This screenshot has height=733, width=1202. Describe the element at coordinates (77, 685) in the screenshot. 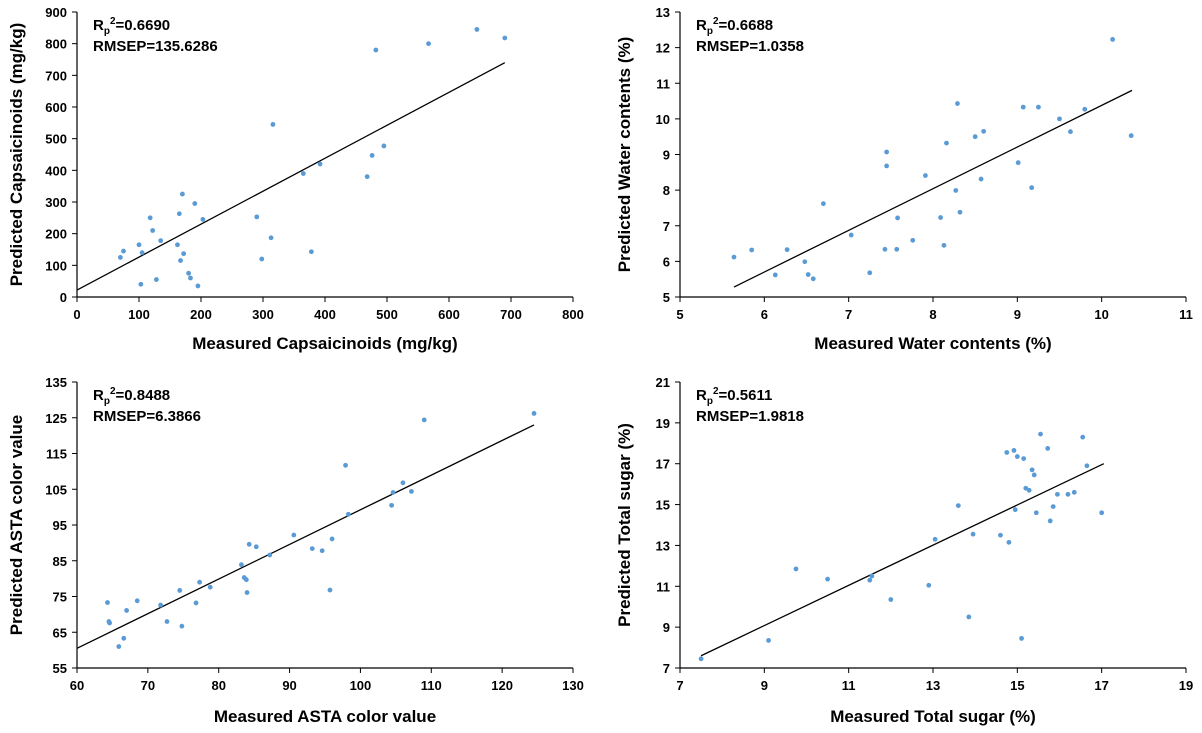

I see `x-tick-label: 60` at that location.